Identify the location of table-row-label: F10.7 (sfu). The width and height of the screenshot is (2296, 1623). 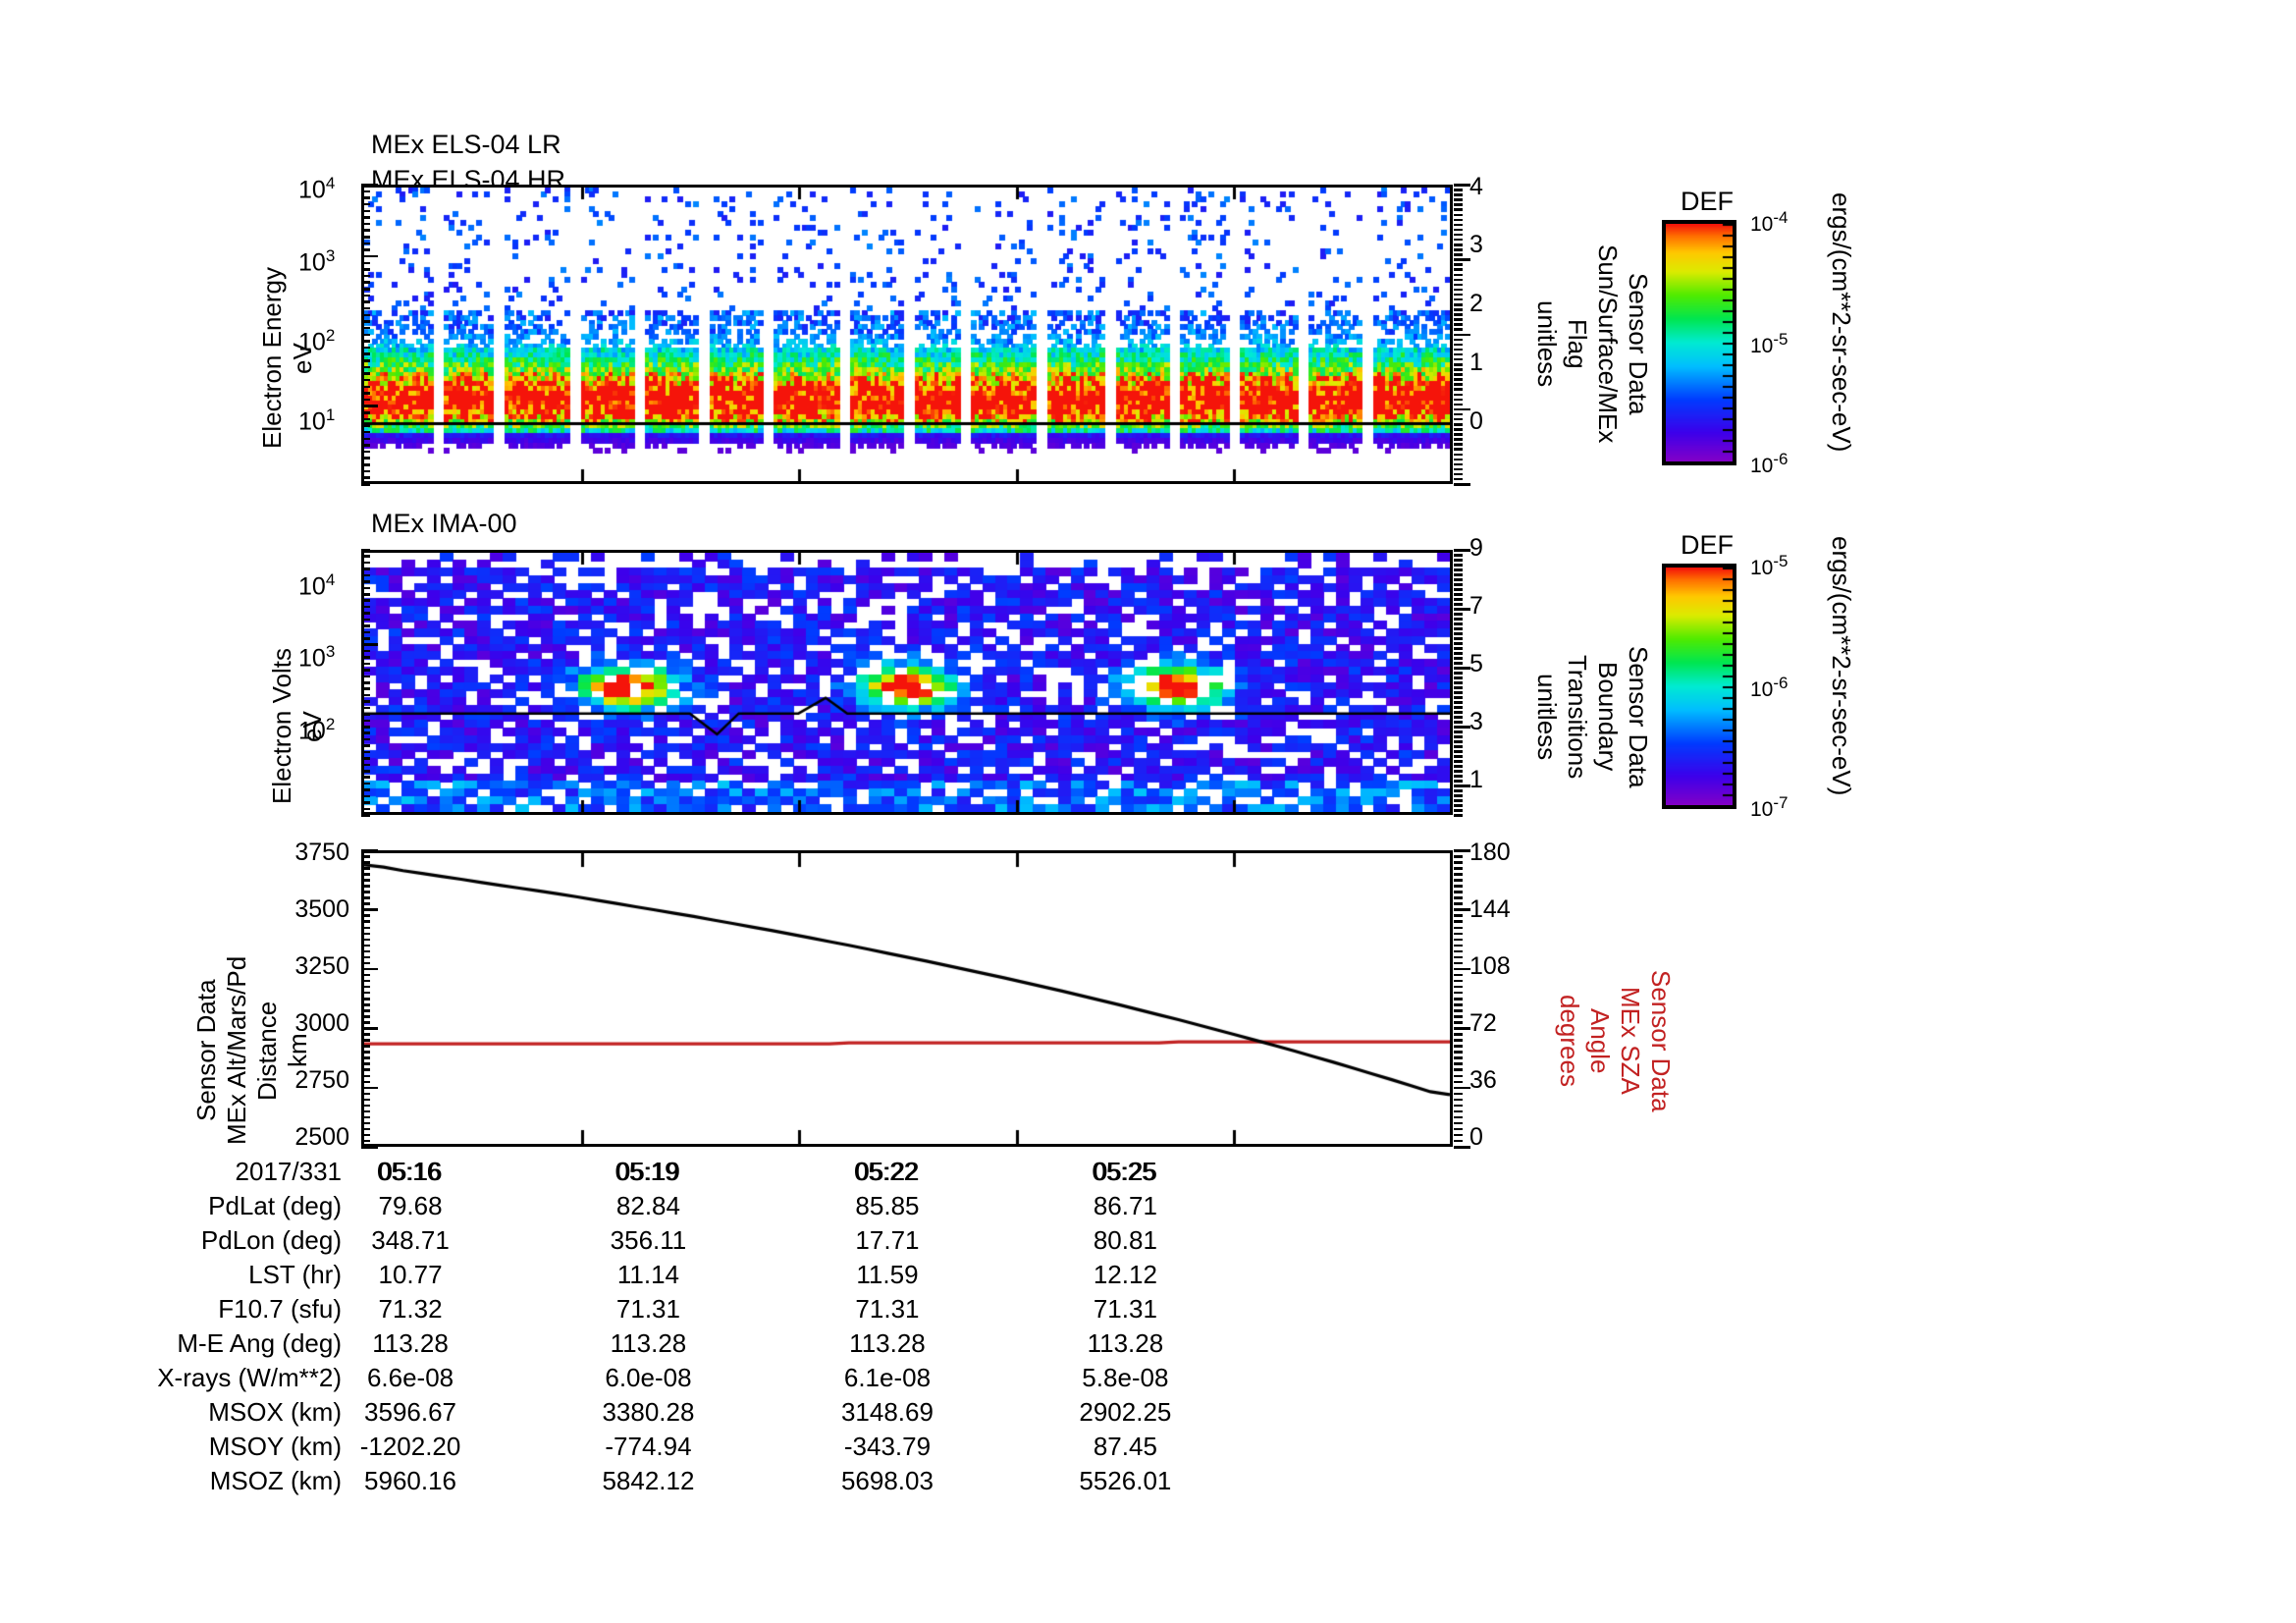
(280, 1309).